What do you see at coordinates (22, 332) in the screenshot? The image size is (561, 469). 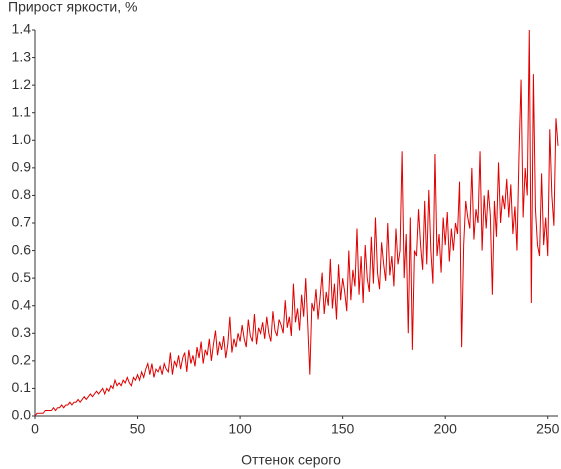 I see `y-tick-label: 0.3` at bounding box center [22, 332].